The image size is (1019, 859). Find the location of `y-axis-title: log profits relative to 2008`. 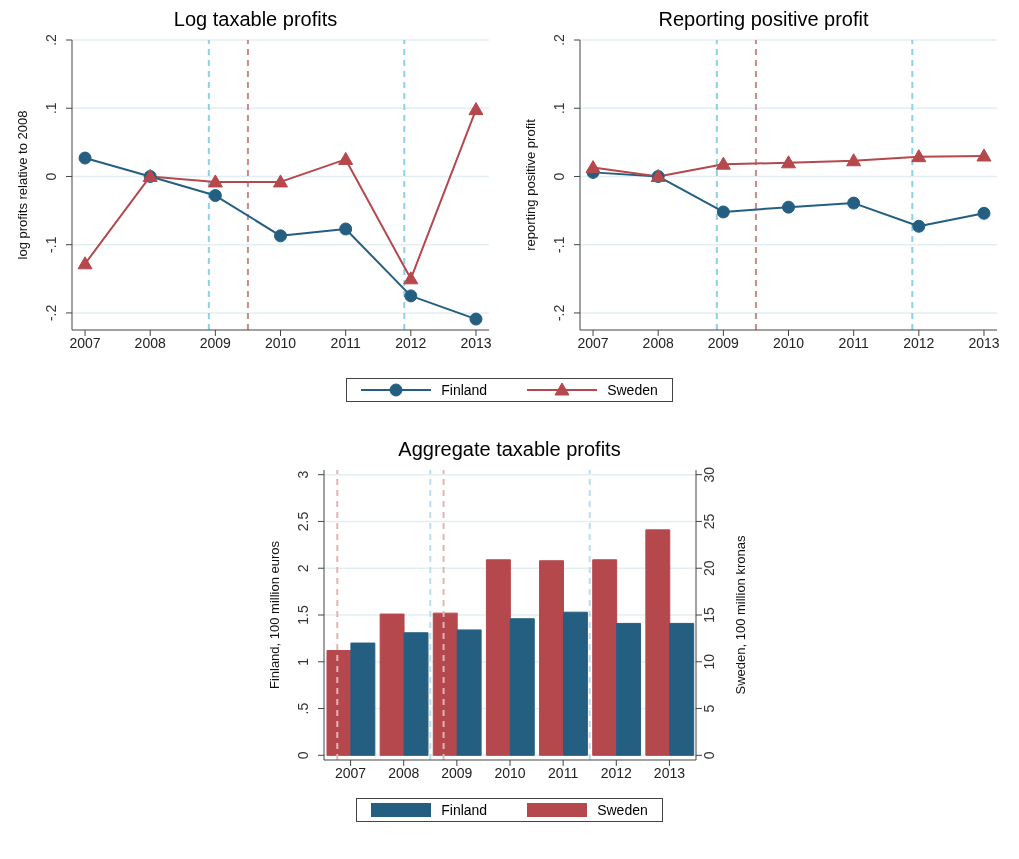

y-axis-title: log profits relative to 2008 is located at coordinates (22, 185).